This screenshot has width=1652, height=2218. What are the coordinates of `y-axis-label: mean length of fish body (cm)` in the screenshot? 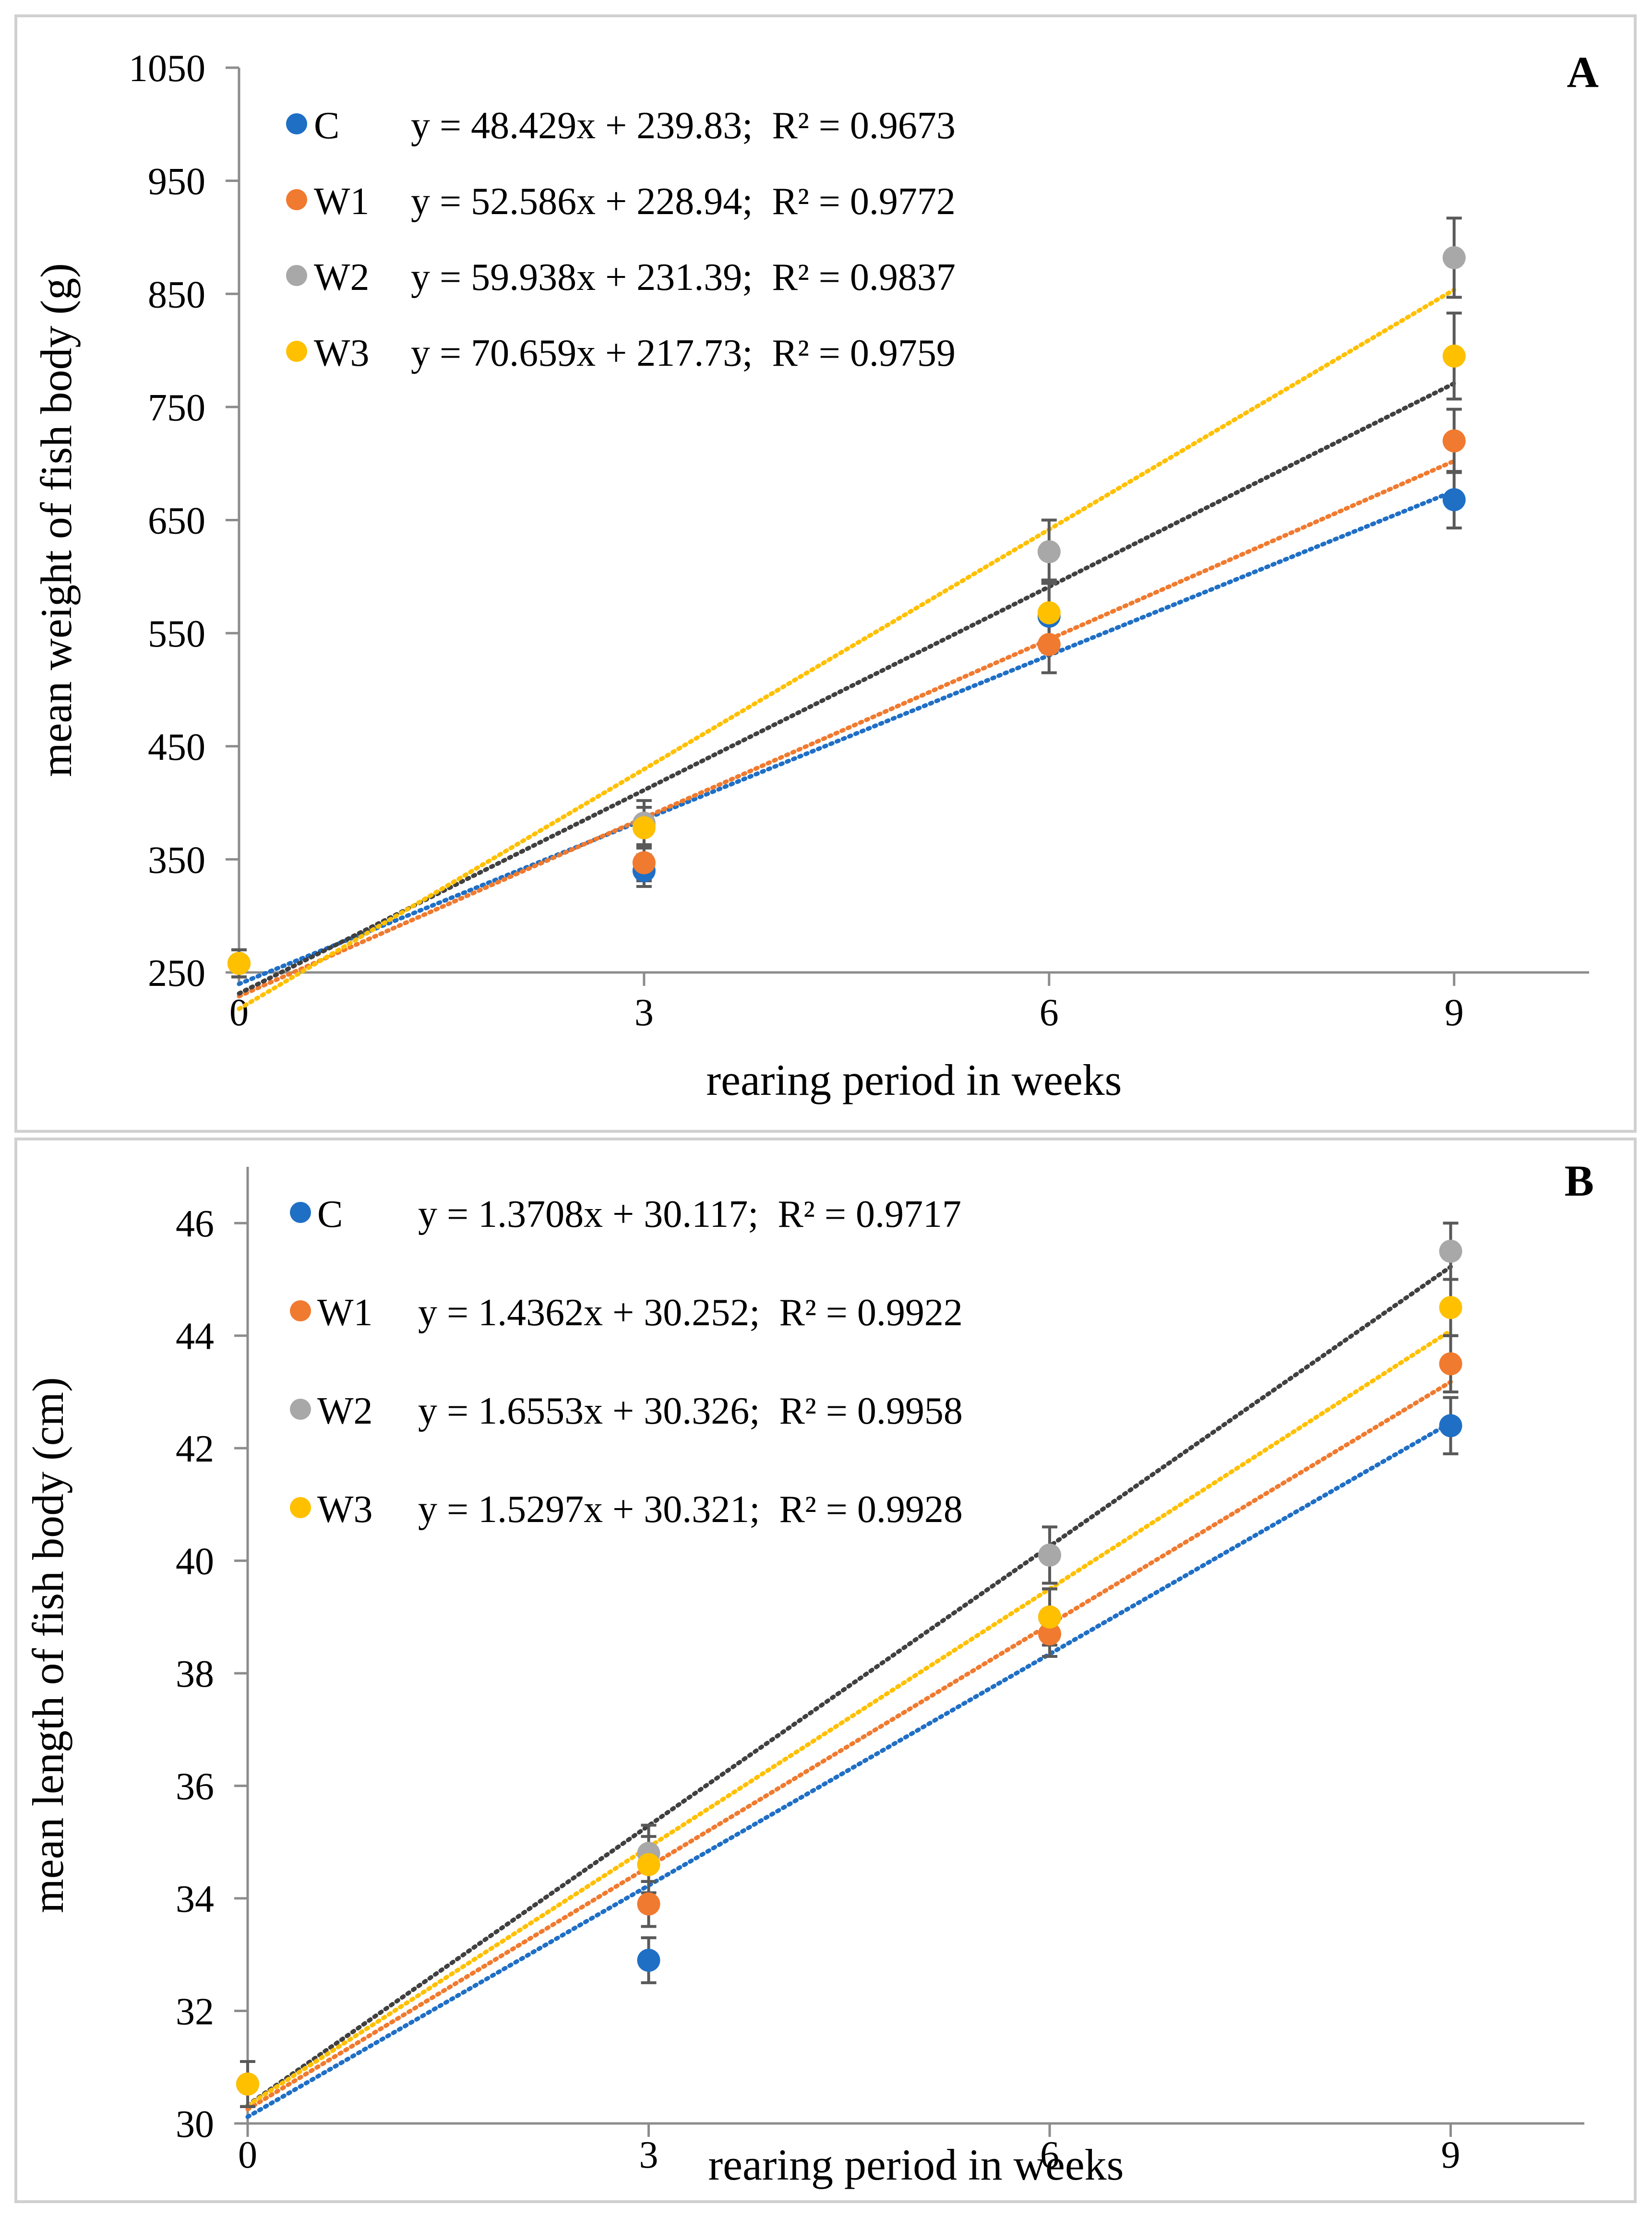 It's located at (48, 1645).